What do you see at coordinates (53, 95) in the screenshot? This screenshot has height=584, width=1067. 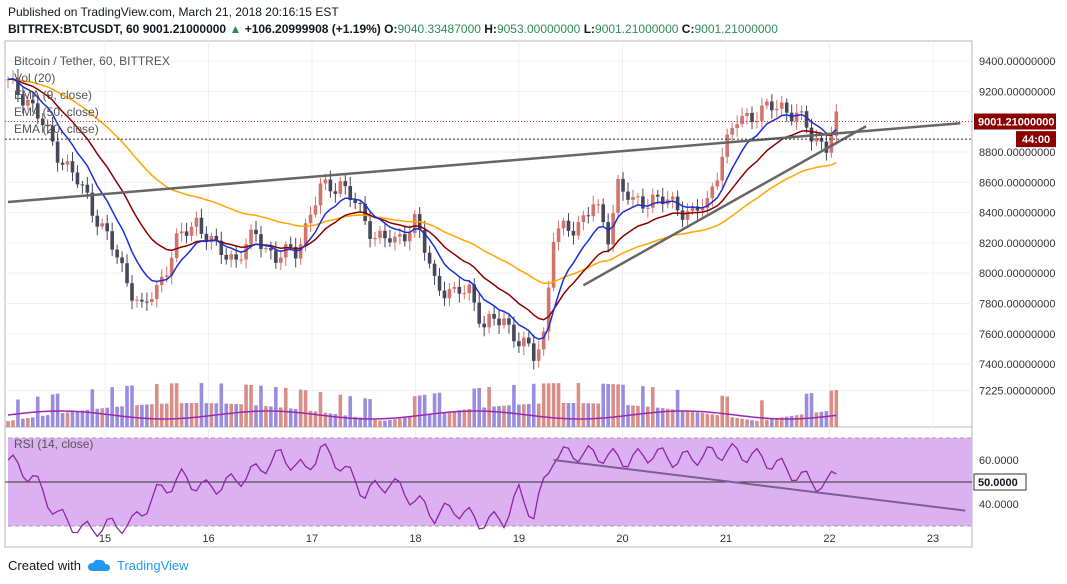 I see `legend-ema9: EMA (9, close)` at bounding box center [53, 95].